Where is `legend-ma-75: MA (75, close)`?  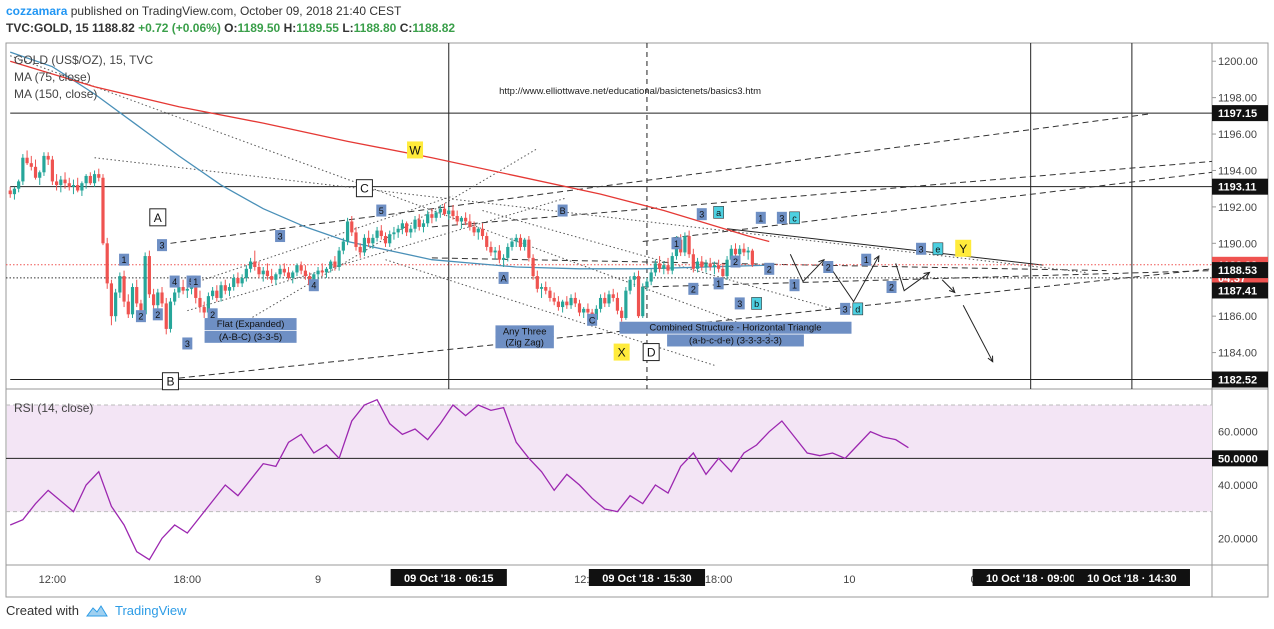
legend-ma-75: MA (75, close) is located at coordinates (52, 77).